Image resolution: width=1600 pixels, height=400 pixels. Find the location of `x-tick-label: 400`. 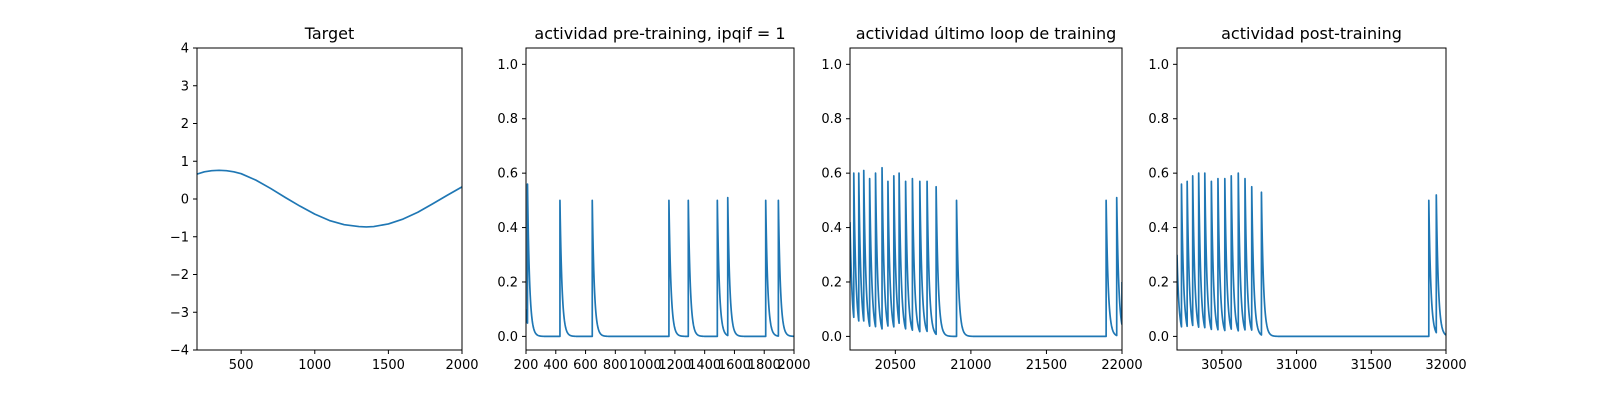

x-tick-label: 400 is located at coordinates (555, 365).